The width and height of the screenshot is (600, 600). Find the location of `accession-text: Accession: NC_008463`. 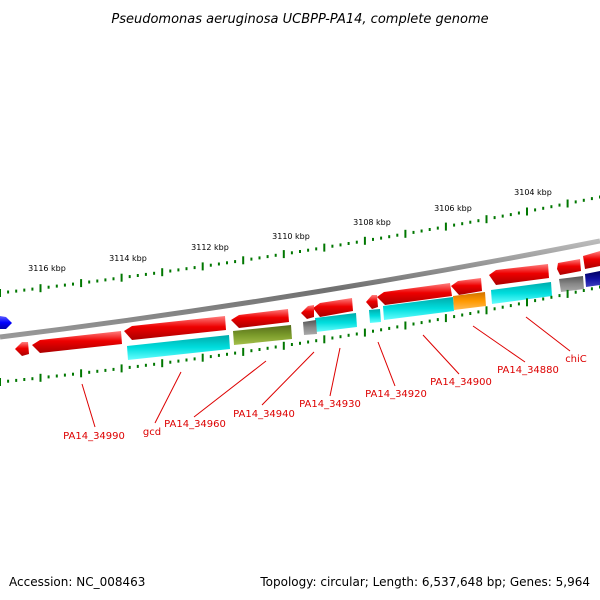

accession-text: Accession: NC_008463 is located at coordinates (77, 582).